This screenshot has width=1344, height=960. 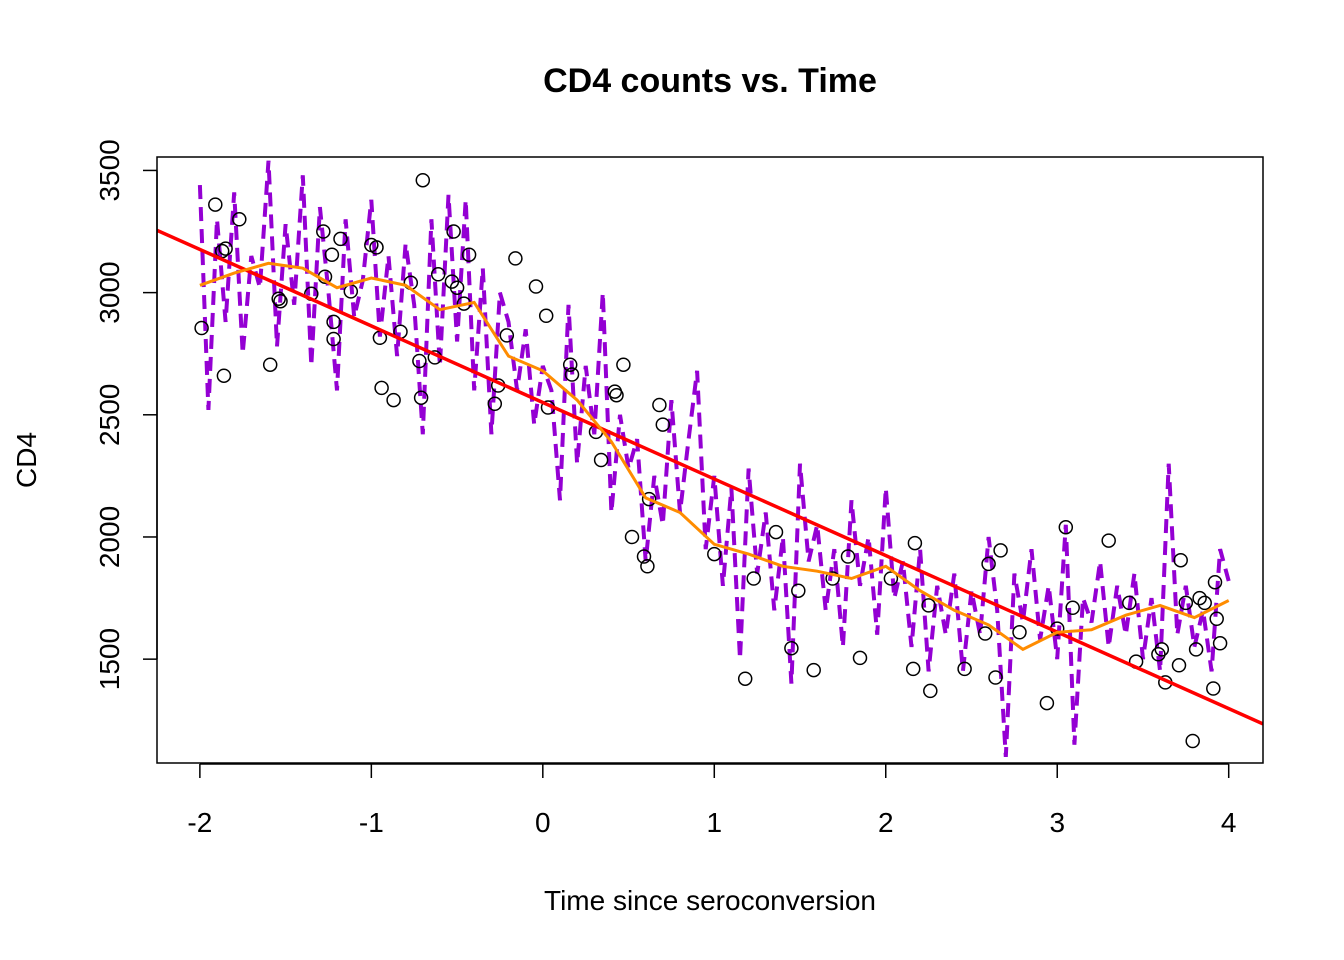 I want to click on y-tick-label: 1500, so click(x=109, y=659).